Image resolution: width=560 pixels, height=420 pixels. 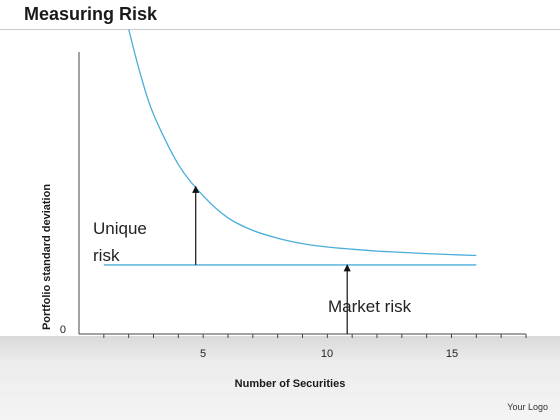 What do you see at coordinates (63, 330) in the screenshot?
I see `y-tick-zero: 0` at bounding box center [63, 330].